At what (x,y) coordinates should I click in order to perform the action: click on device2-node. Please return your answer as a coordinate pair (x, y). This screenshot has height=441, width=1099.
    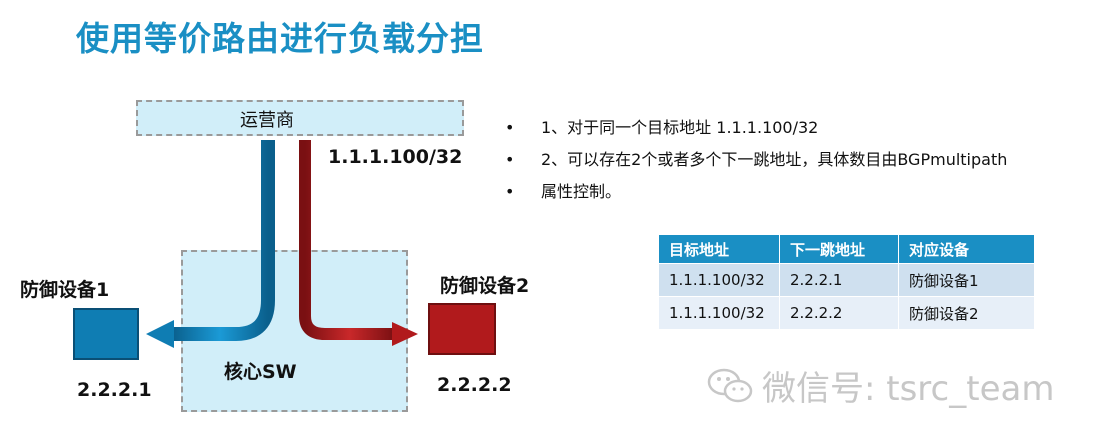
    Looking at the image, I should click on (462, 329).